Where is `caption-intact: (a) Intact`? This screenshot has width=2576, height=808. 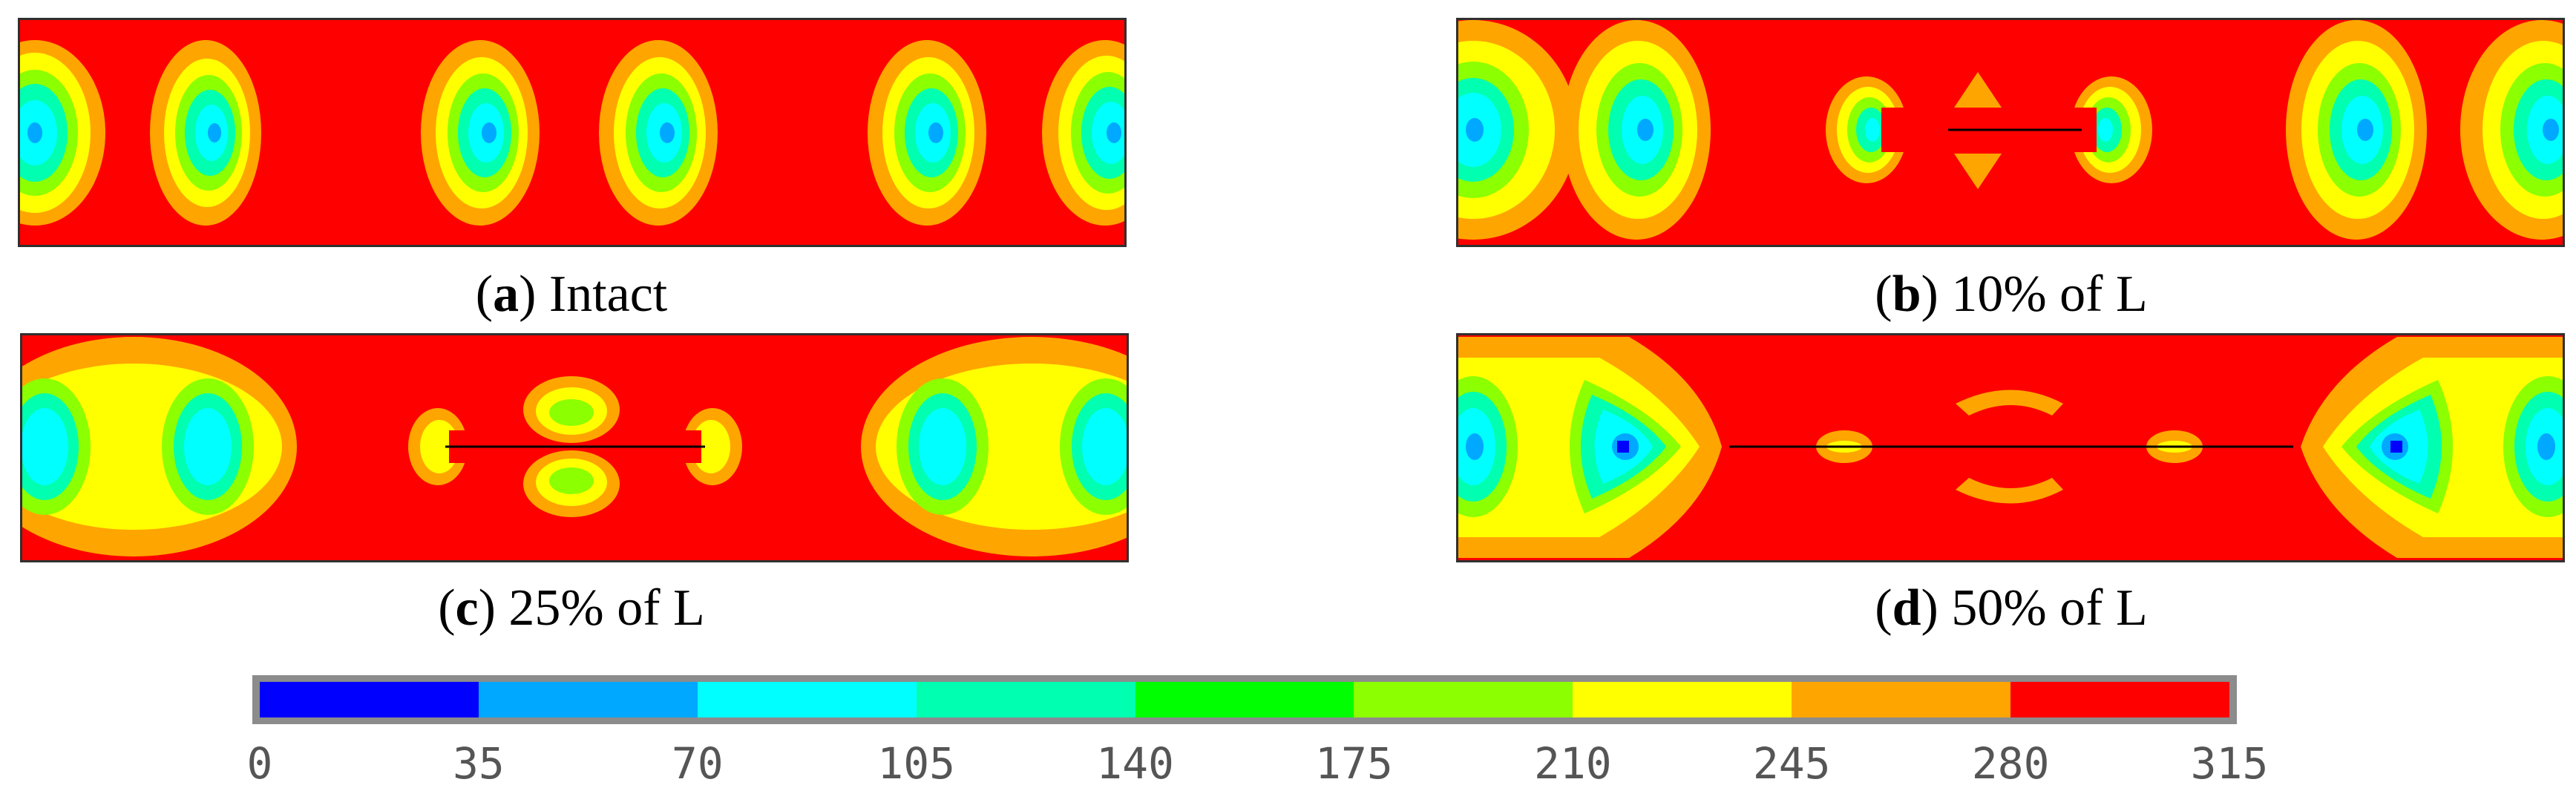
caption-intact: (a) Intact is located at coordinates (571, 294).